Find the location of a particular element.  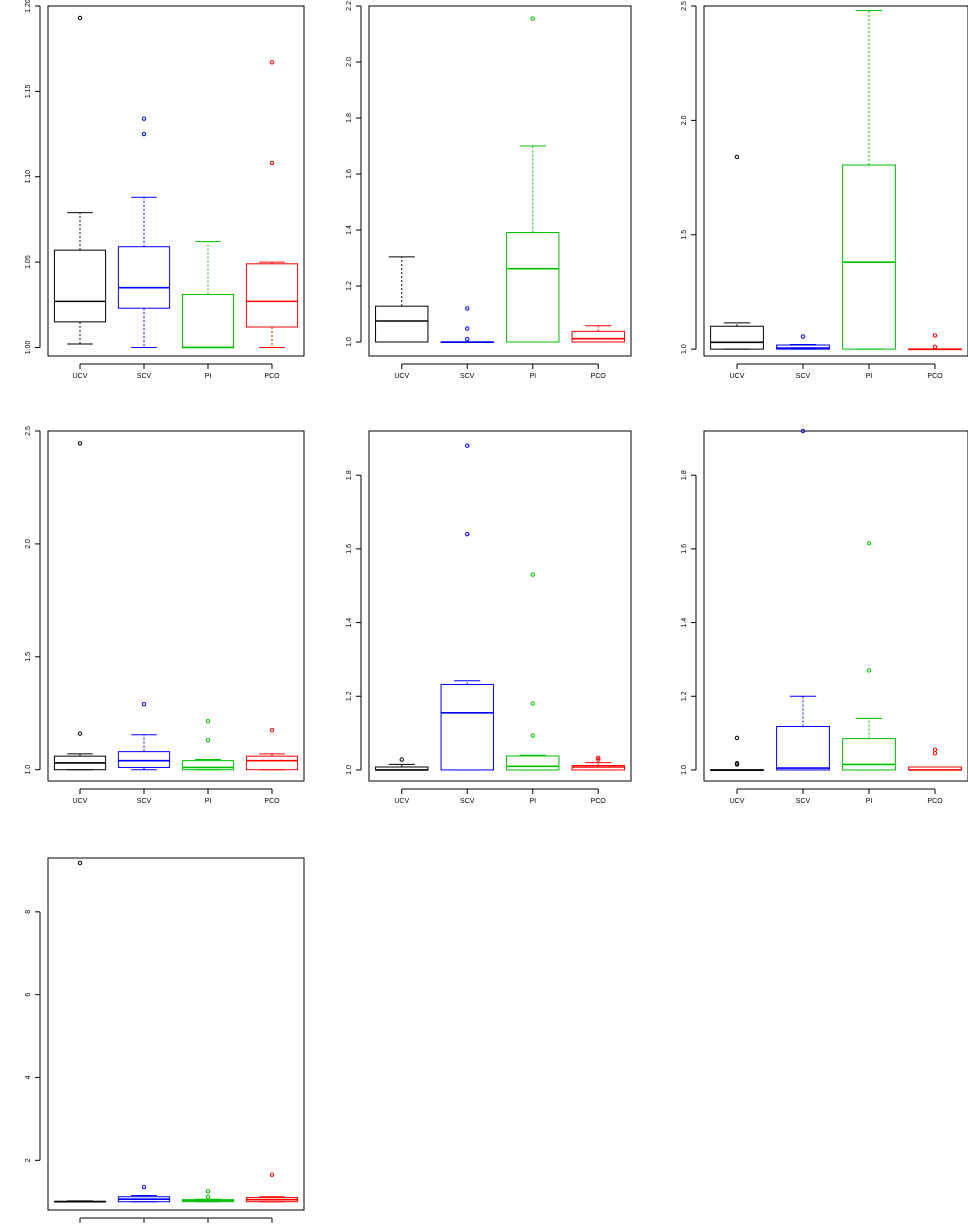

y-tick-label: 2.0 is located at coordinates (684, 120).